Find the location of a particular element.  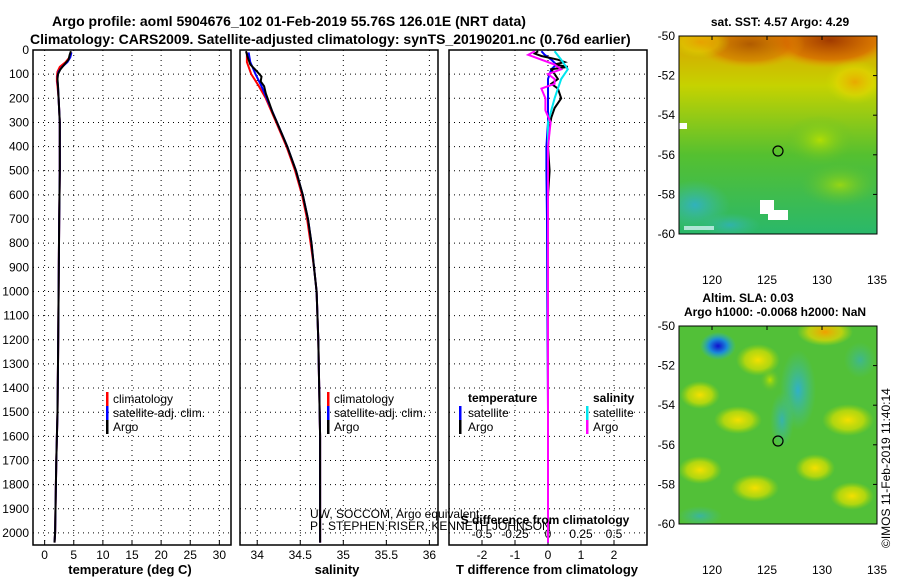

legend-label-s-satellite: satellite is located at coordinates (613, 413).